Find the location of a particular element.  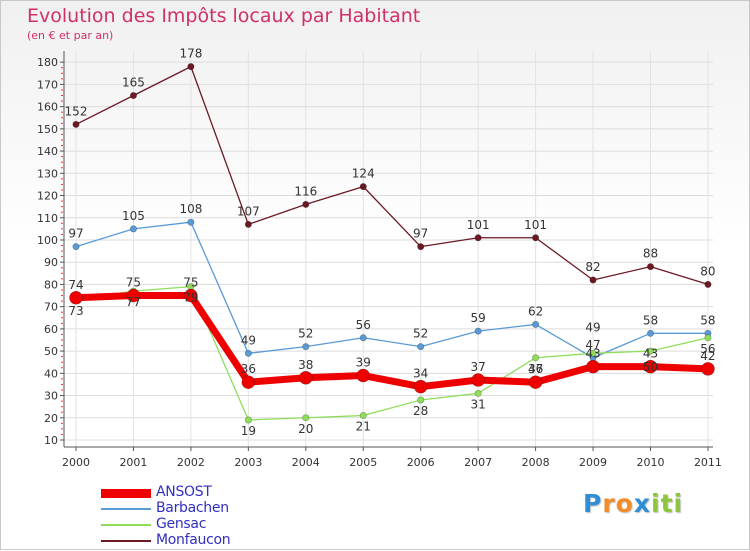

x-tick-label-2011: 2011 is located at coordinates (708, 462).